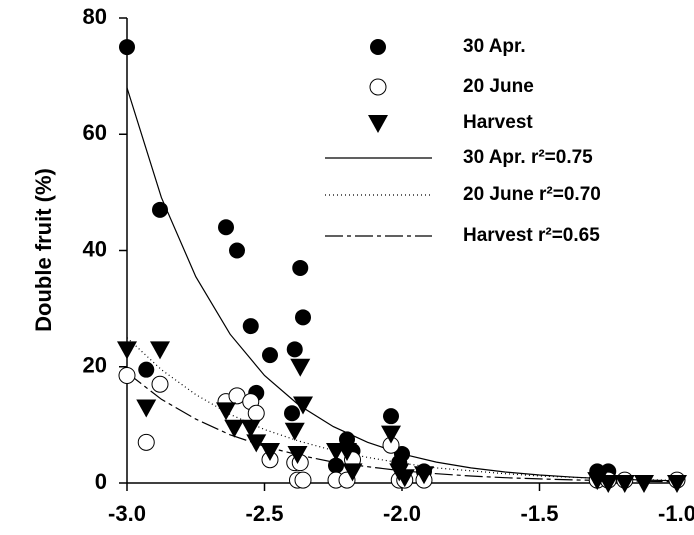  I want to click on y-tick-label: 80, so click(95, 16).